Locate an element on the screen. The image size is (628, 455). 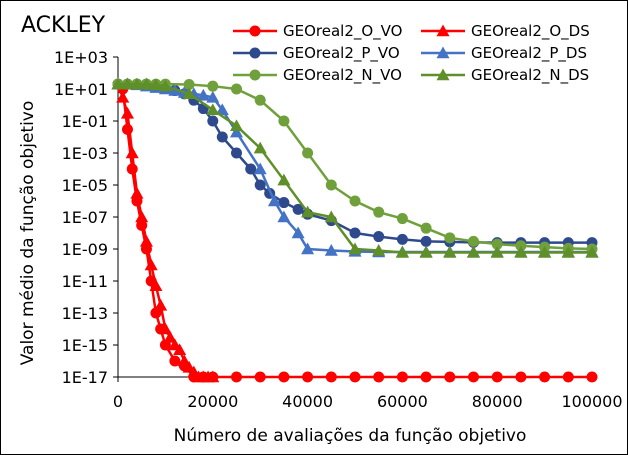
y-axis-title: Valor médio da função objetivo is located at coordinates (28, 233).